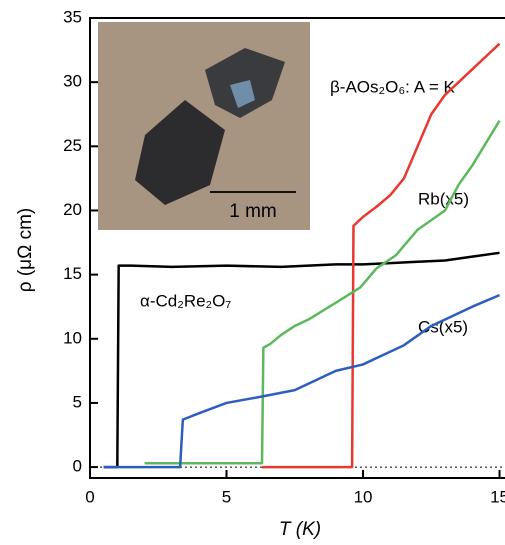 Image resolution: width=505 pixels, height=545 pixels. I want to click on y-tick-label: 5, so click(77, 401).